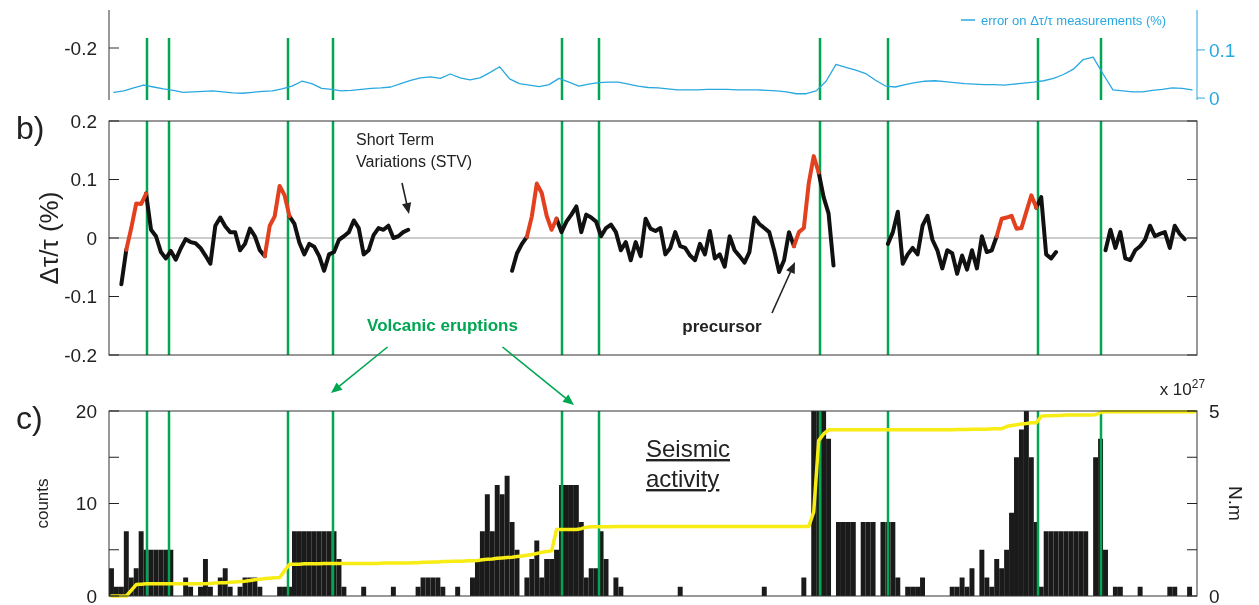 The image size is (1259, 605). Describe the element at coordinates (42, 503) in the screenshot. I see `y-axis-title: counts` at that location.